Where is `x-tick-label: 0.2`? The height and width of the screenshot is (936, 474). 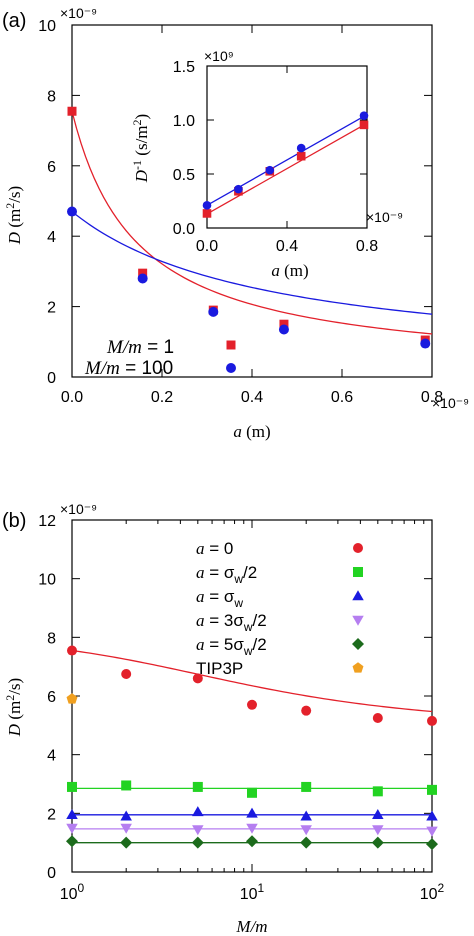 x-tick-label: 0.2 is located at coordinates (162, 397).